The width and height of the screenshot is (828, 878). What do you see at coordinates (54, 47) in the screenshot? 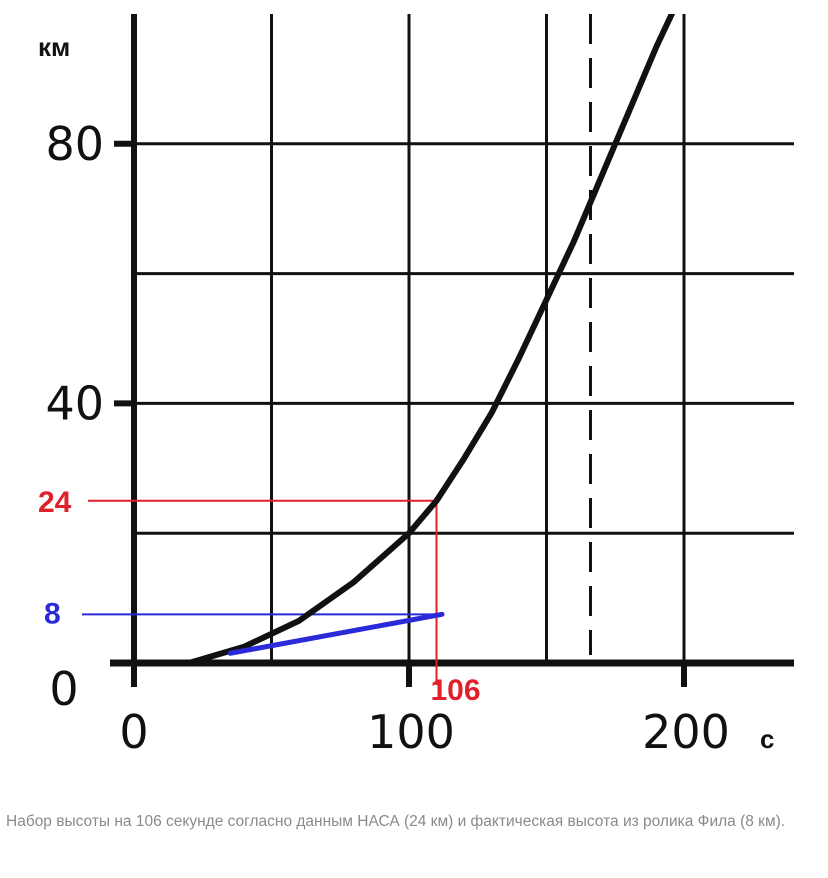
I see `y-unit-label: км` at bounding box center [54, 47].